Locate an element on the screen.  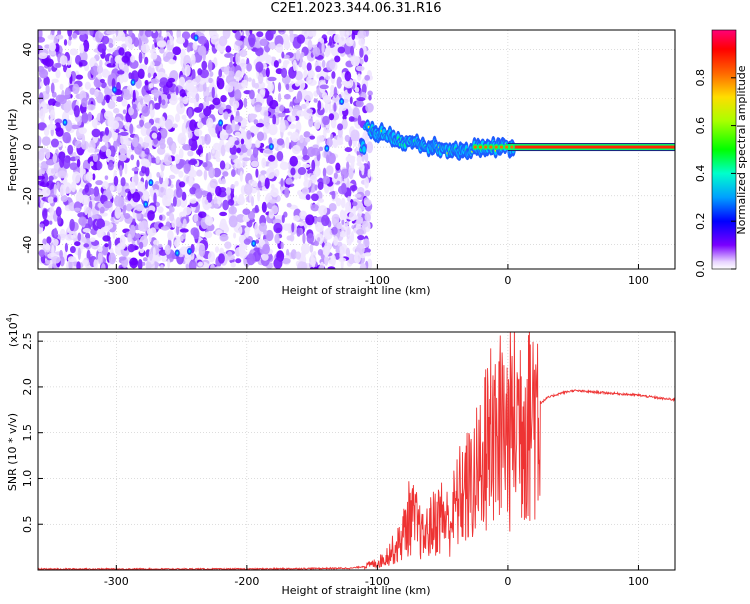
snr-y-tick-label: 0.5 is located at coordinates (27, 524).